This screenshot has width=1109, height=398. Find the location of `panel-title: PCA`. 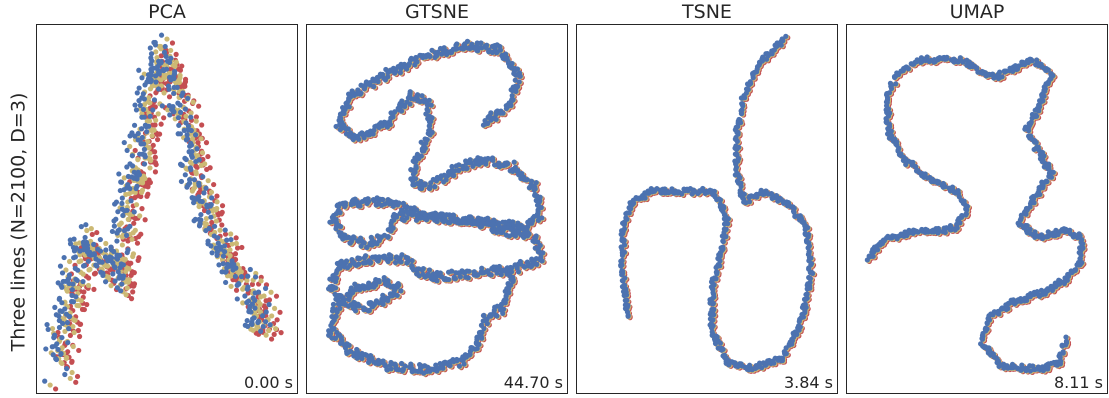

panel-title: PCA is located at coordinates (167, 12).